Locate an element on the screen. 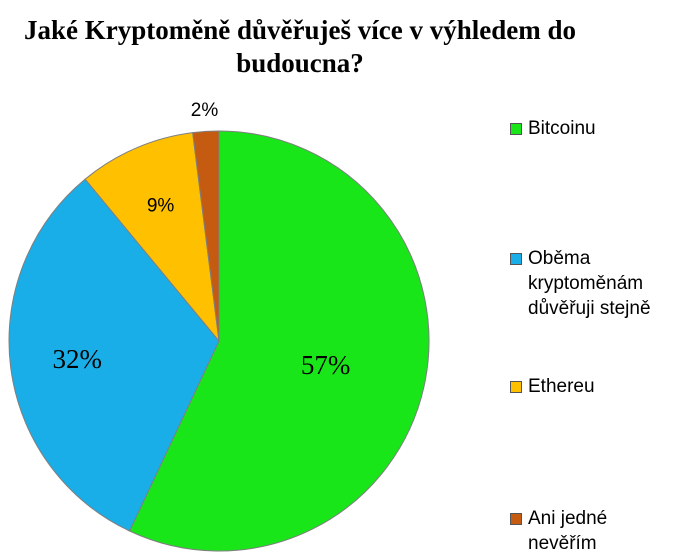  legend-swatch-ani-jedne is located at coordinates (516, 519).